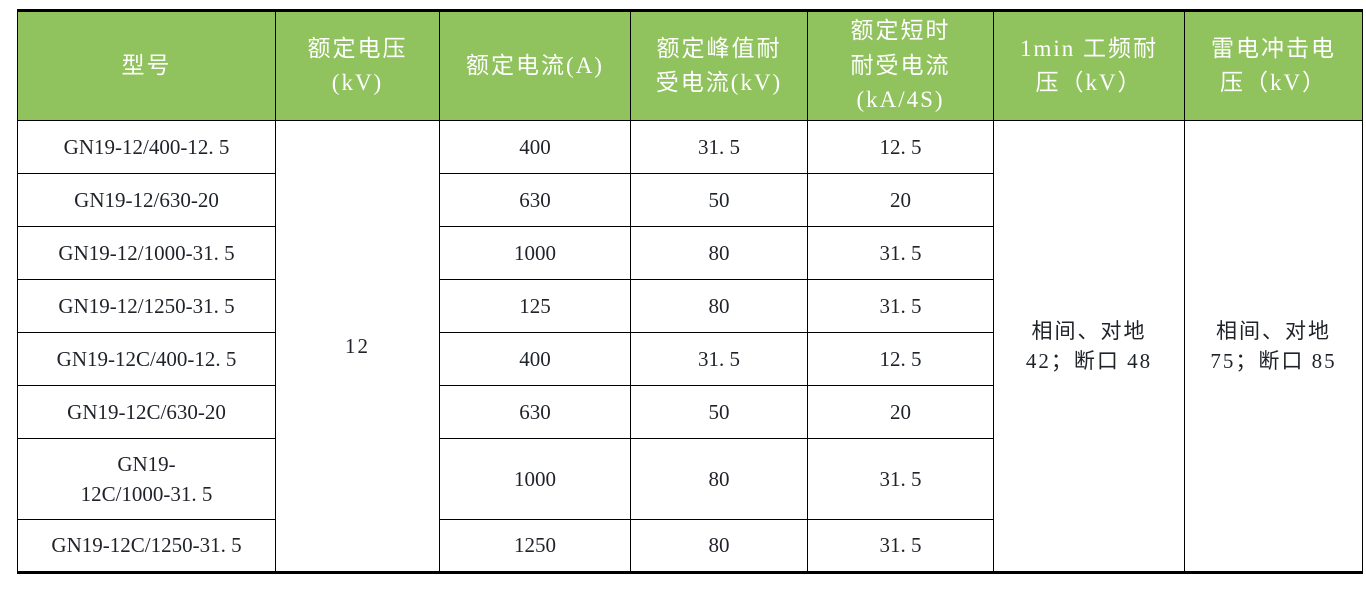 This screenshot has width=1366, height=590. I want to click on table-row: GN19-12/1000-31. 5 1000 80 31. 5, so click(690, 253).